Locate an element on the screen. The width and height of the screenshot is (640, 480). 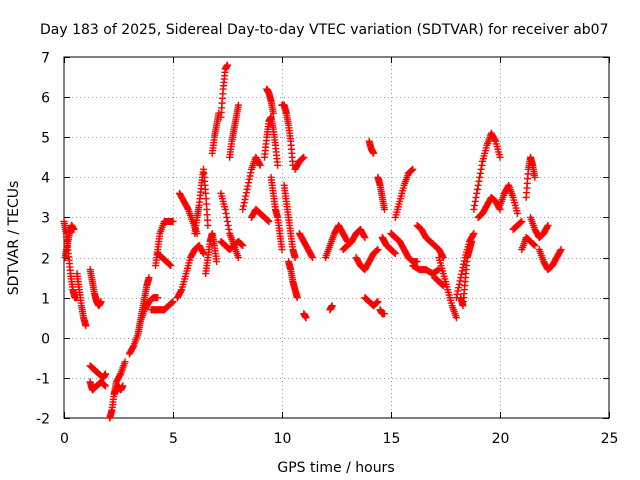
series-arc-e is located at coordinates (97, 372).